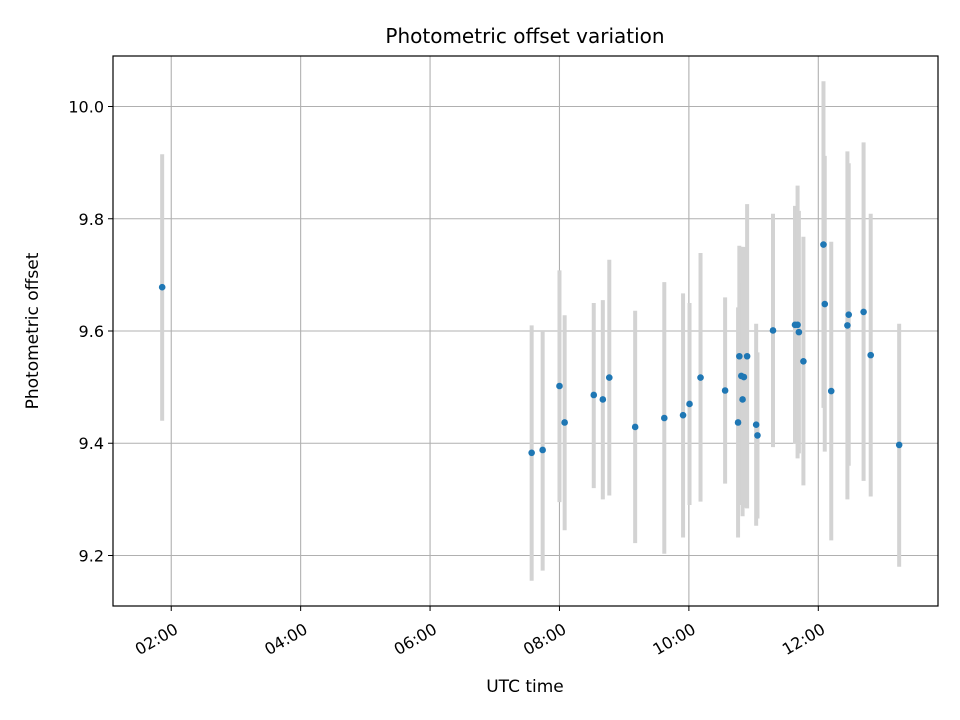 The width and height of the screenshot is (960, 720). Describe the element at coordinates (91, 555) in the screenshot. I see `y-tick-label: 9.2` at that location.